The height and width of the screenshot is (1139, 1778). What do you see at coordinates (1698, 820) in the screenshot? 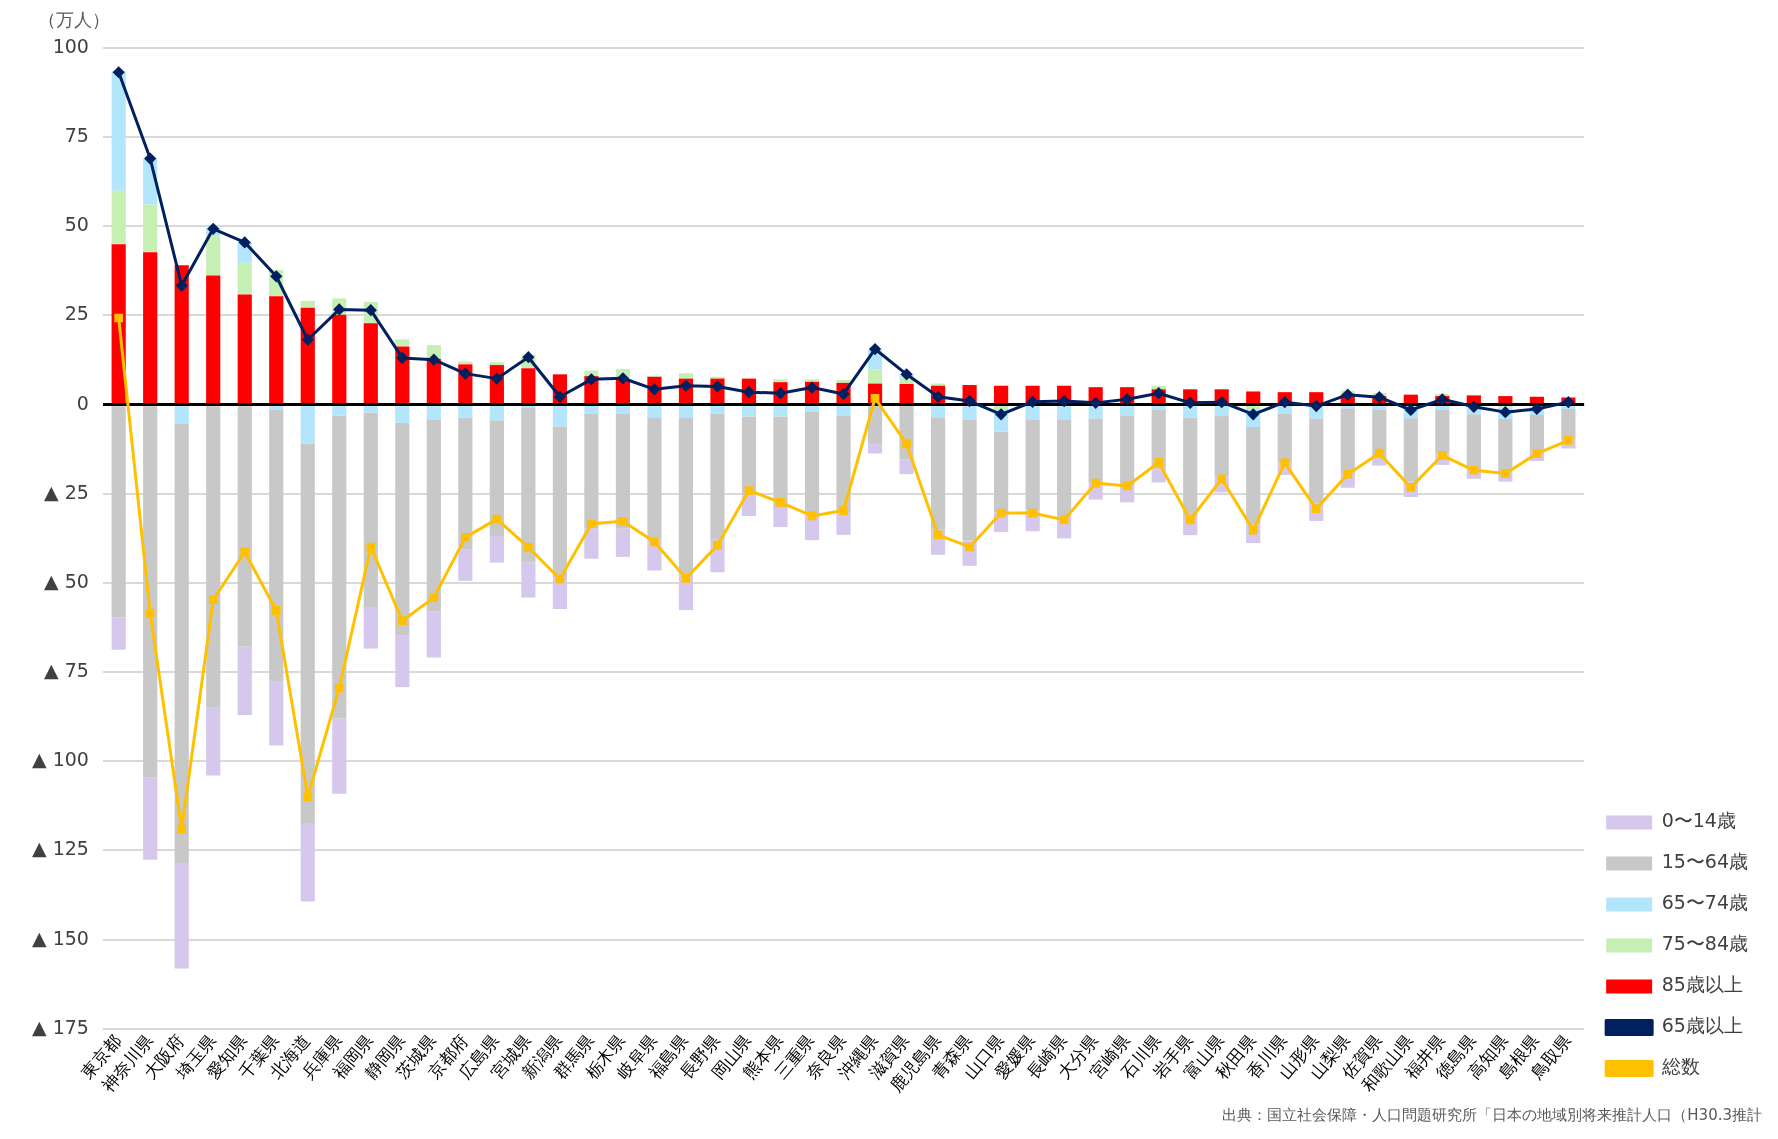
I see `legend-label: 0〜14歳` at bounding box center [1698, 820].